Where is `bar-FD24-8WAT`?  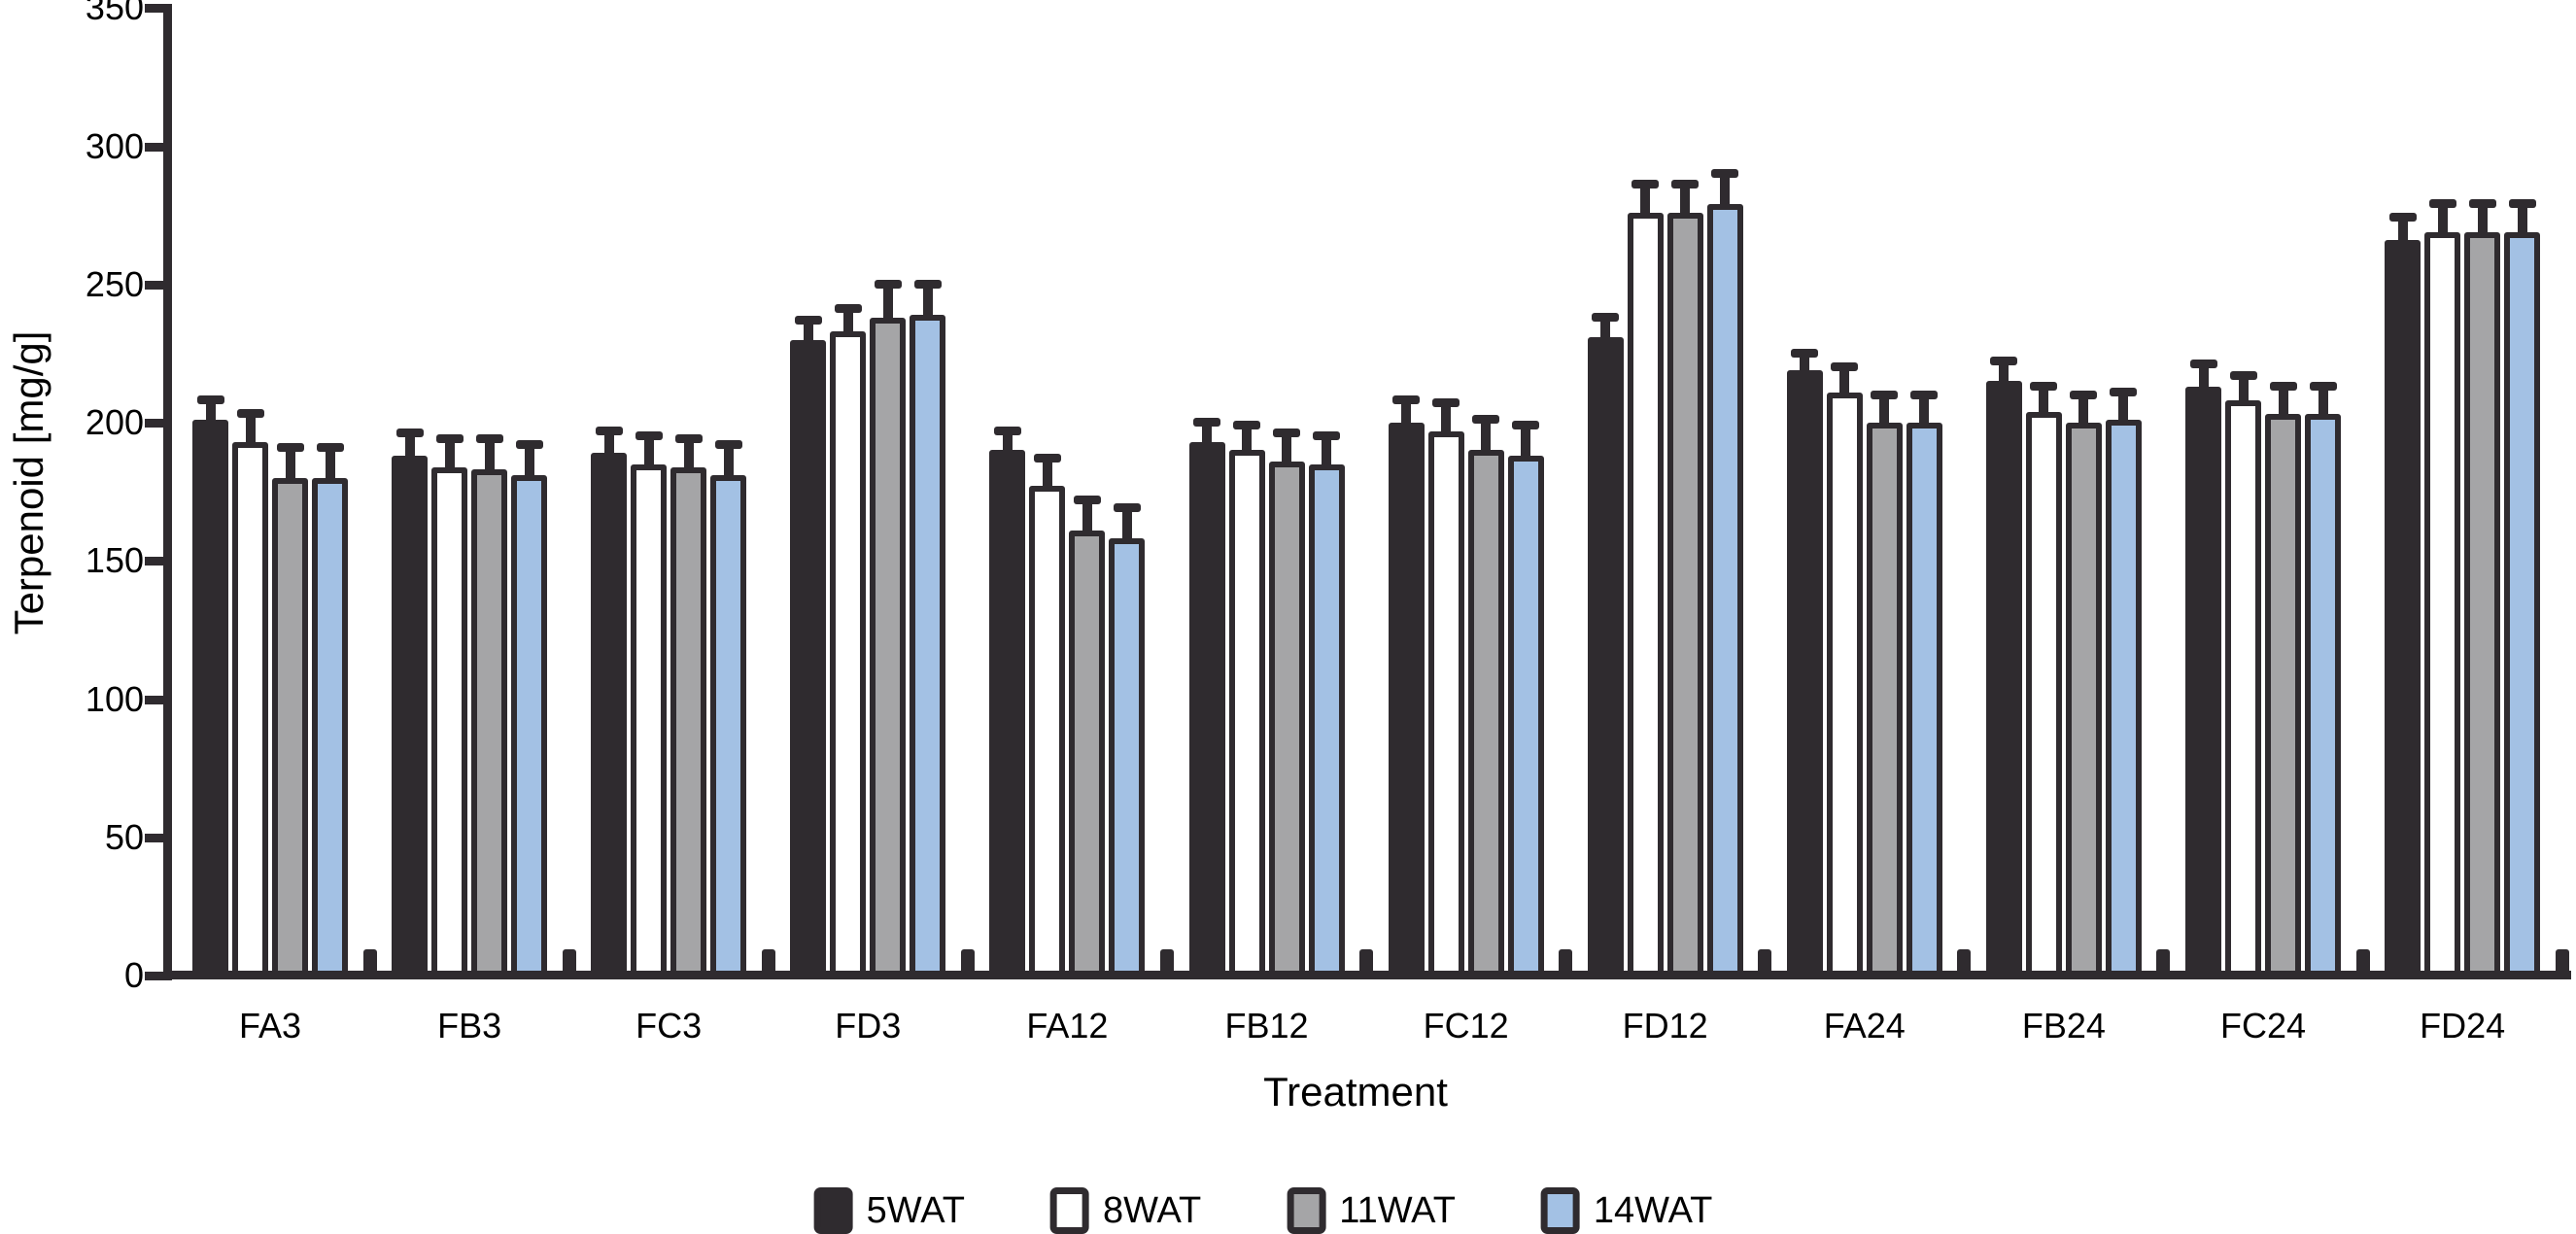 bar-FD24-8WAT is located at coordinates (2442, 604).